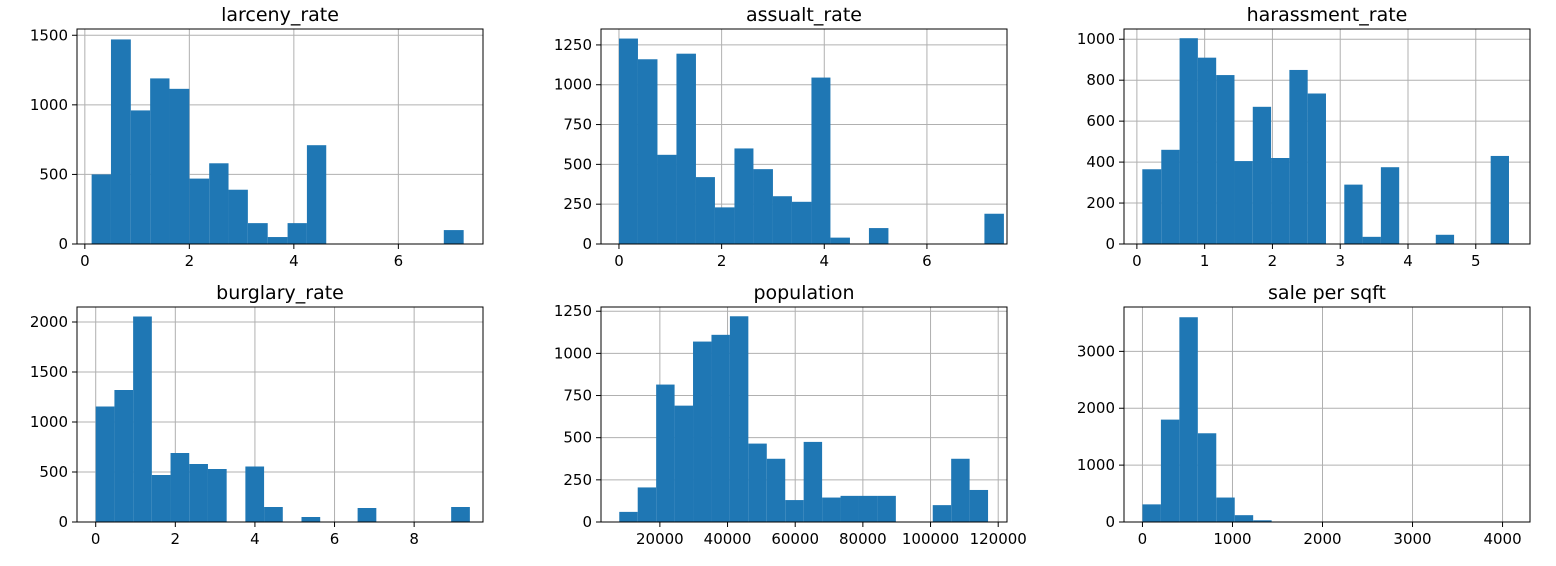  I want to click on subplot-title: sale per sqft, so click(1327, 293).